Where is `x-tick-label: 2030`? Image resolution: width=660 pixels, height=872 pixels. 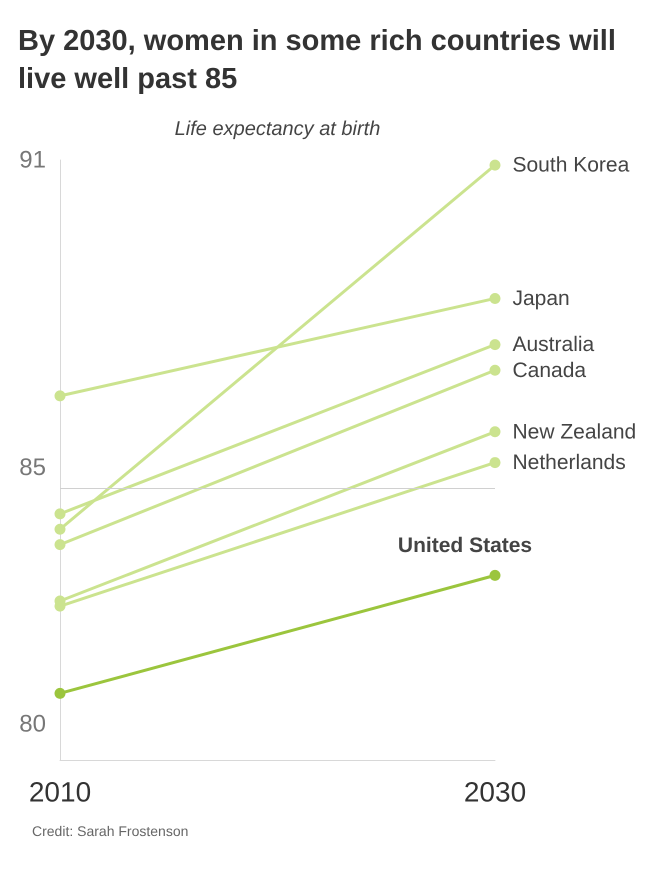 x-tick-label: 2030 is located at coordinates (495, 792).